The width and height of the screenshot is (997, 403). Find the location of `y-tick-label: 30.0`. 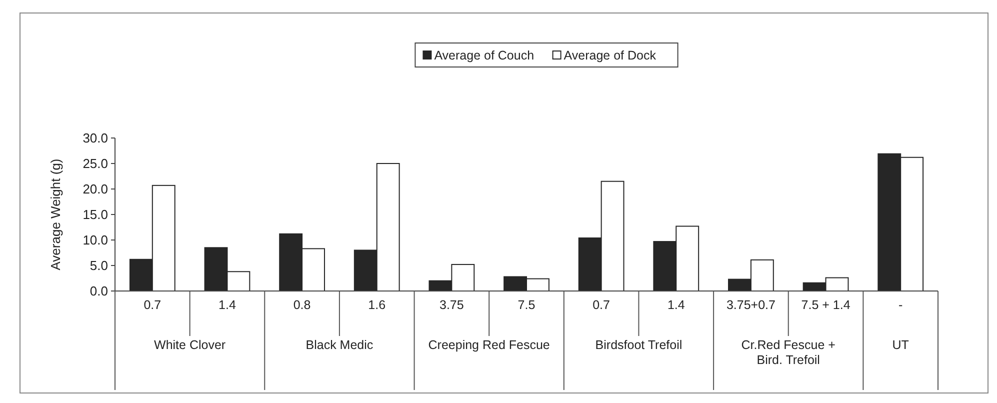

y-tick-label: 30.0 is located at coordinates (95, 138).